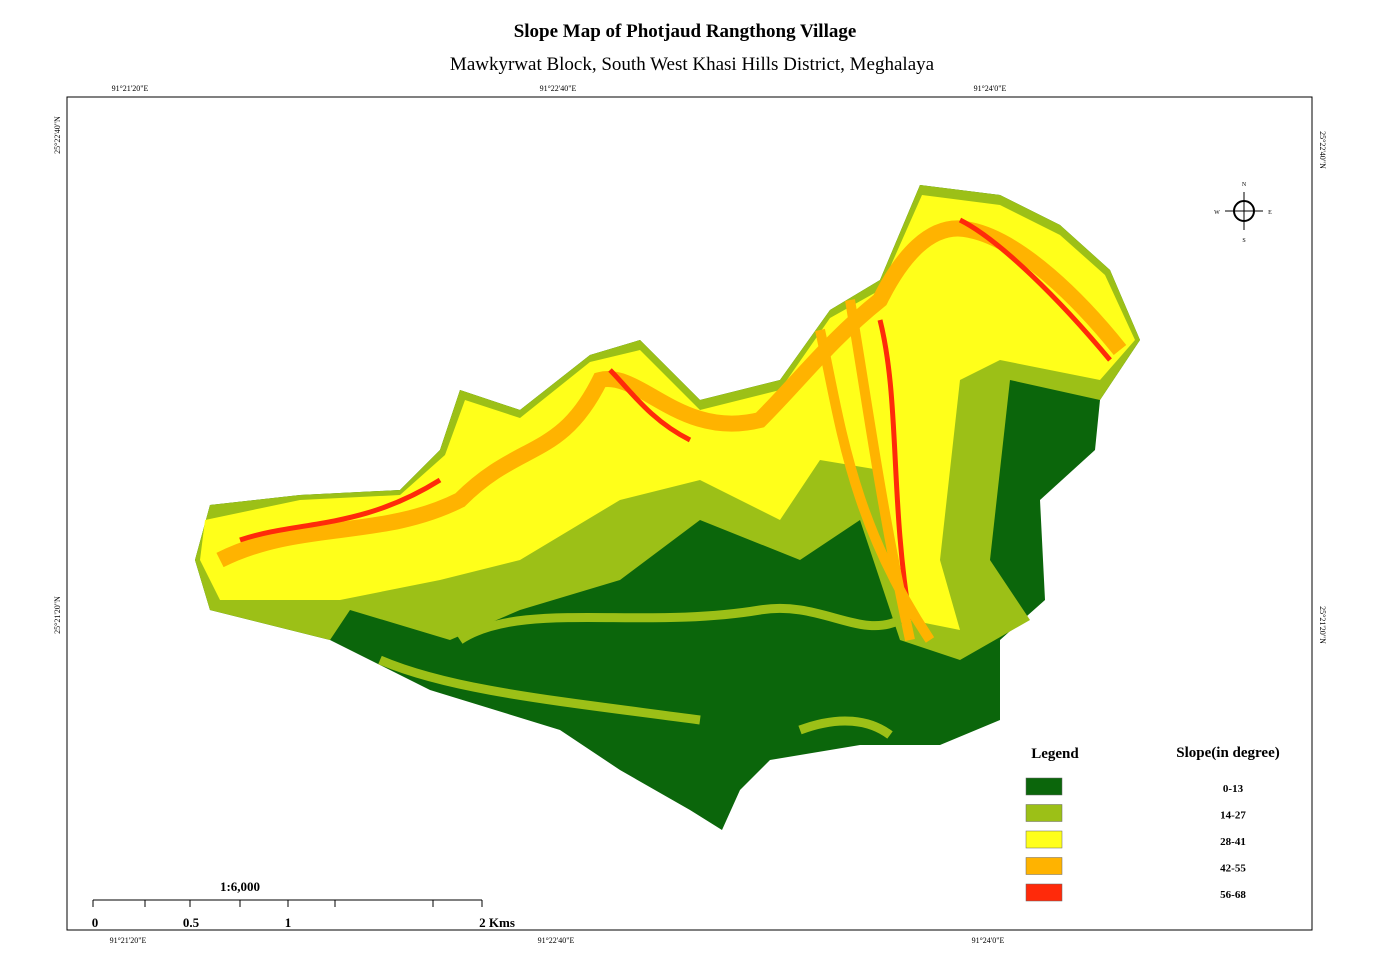 Image resolution: width=1379 pixels, height=977 pixels. What do you see at coordinates (1244, 211) in the screenshot?
I see `compass` at bounding box center [1244, 211].